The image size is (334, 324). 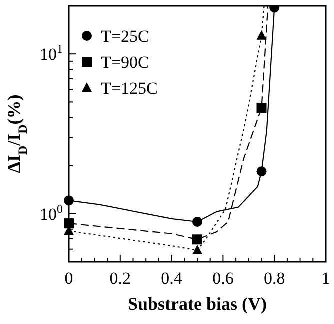 What do you see at coordinates (125, 36) in the screenshot?
I see `legend-label: T=25C` at bounding box center [125, 36].